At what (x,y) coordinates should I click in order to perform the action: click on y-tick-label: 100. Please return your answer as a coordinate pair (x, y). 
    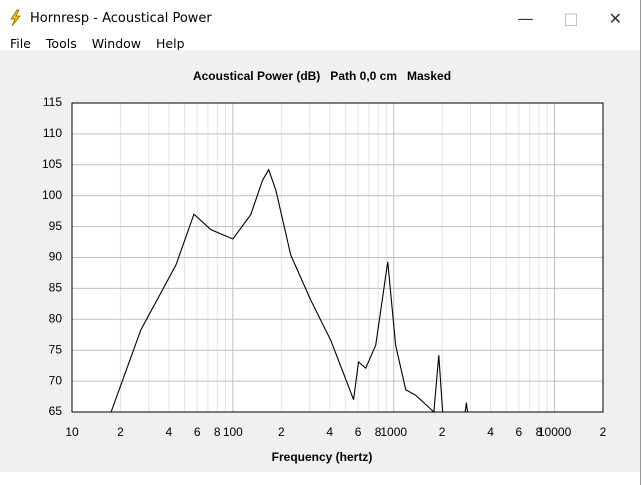
    Looking at the image, I should click on (52, 195).